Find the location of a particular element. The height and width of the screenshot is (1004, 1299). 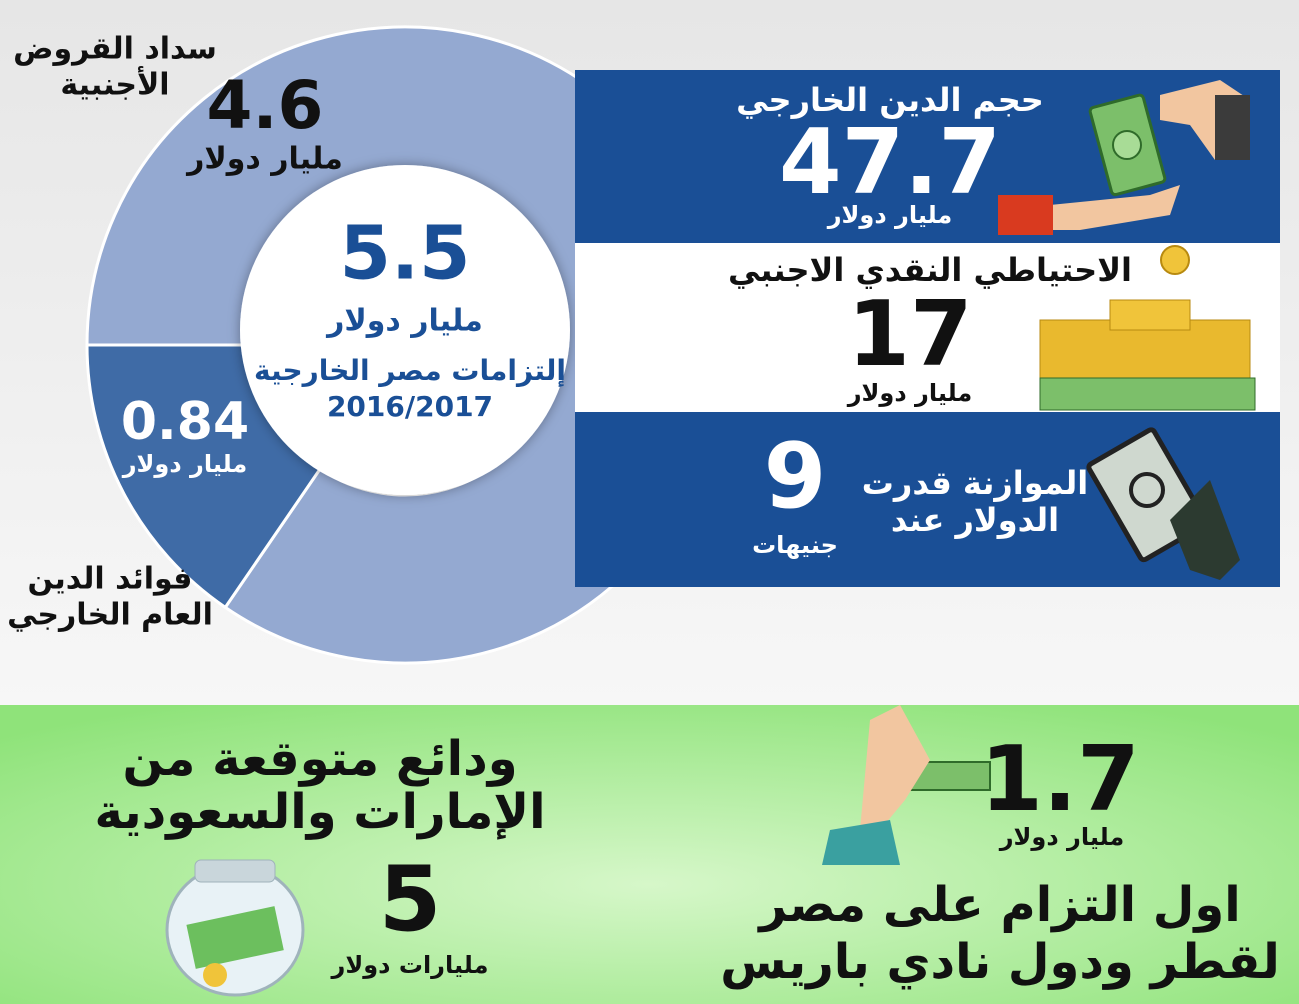

segment-label: فوائد الدين is located at coordinates (110, 579).